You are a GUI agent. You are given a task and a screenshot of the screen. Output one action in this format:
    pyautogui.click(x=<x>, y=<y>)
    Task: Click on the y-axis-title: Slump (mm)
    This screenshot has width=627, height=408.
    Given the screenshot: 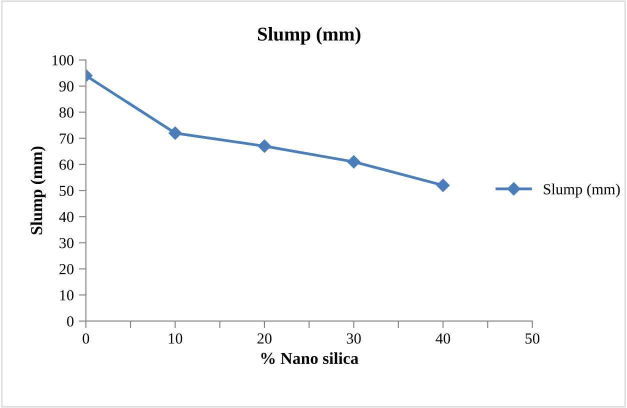 What is the action you would take?
    pyautogui.click(x=38, y=190)
    